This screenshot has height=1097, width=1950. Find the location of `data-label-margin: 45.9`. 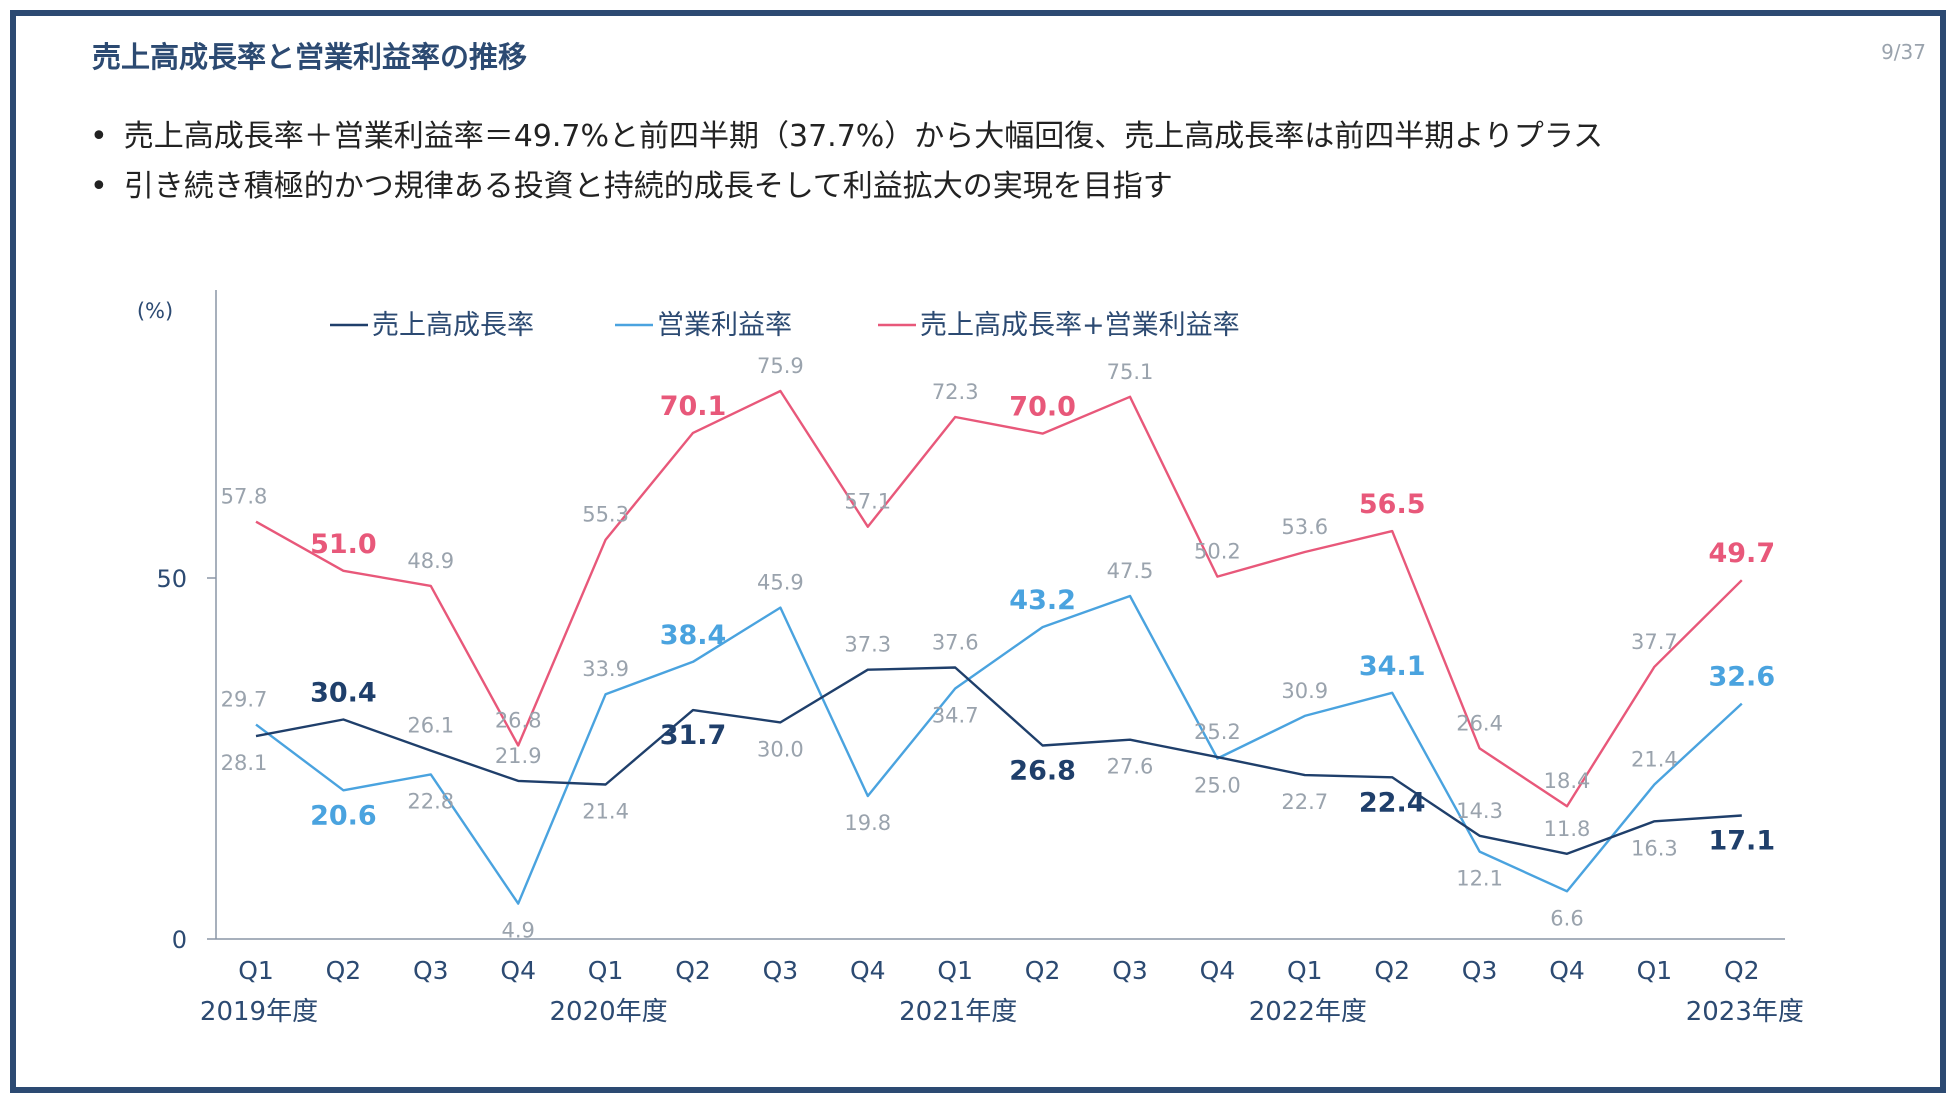

data-label-margin: 45.9 is located at coordinates (780, 583).